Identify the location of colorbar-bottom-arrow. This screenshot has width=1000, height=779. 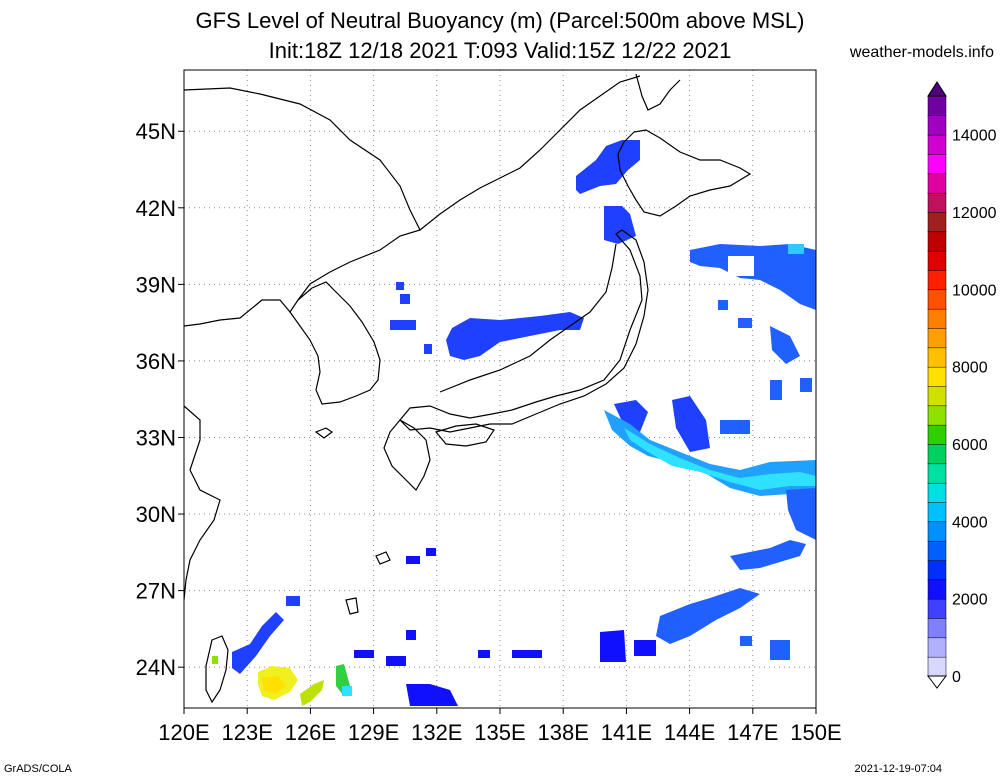
(937, 682).